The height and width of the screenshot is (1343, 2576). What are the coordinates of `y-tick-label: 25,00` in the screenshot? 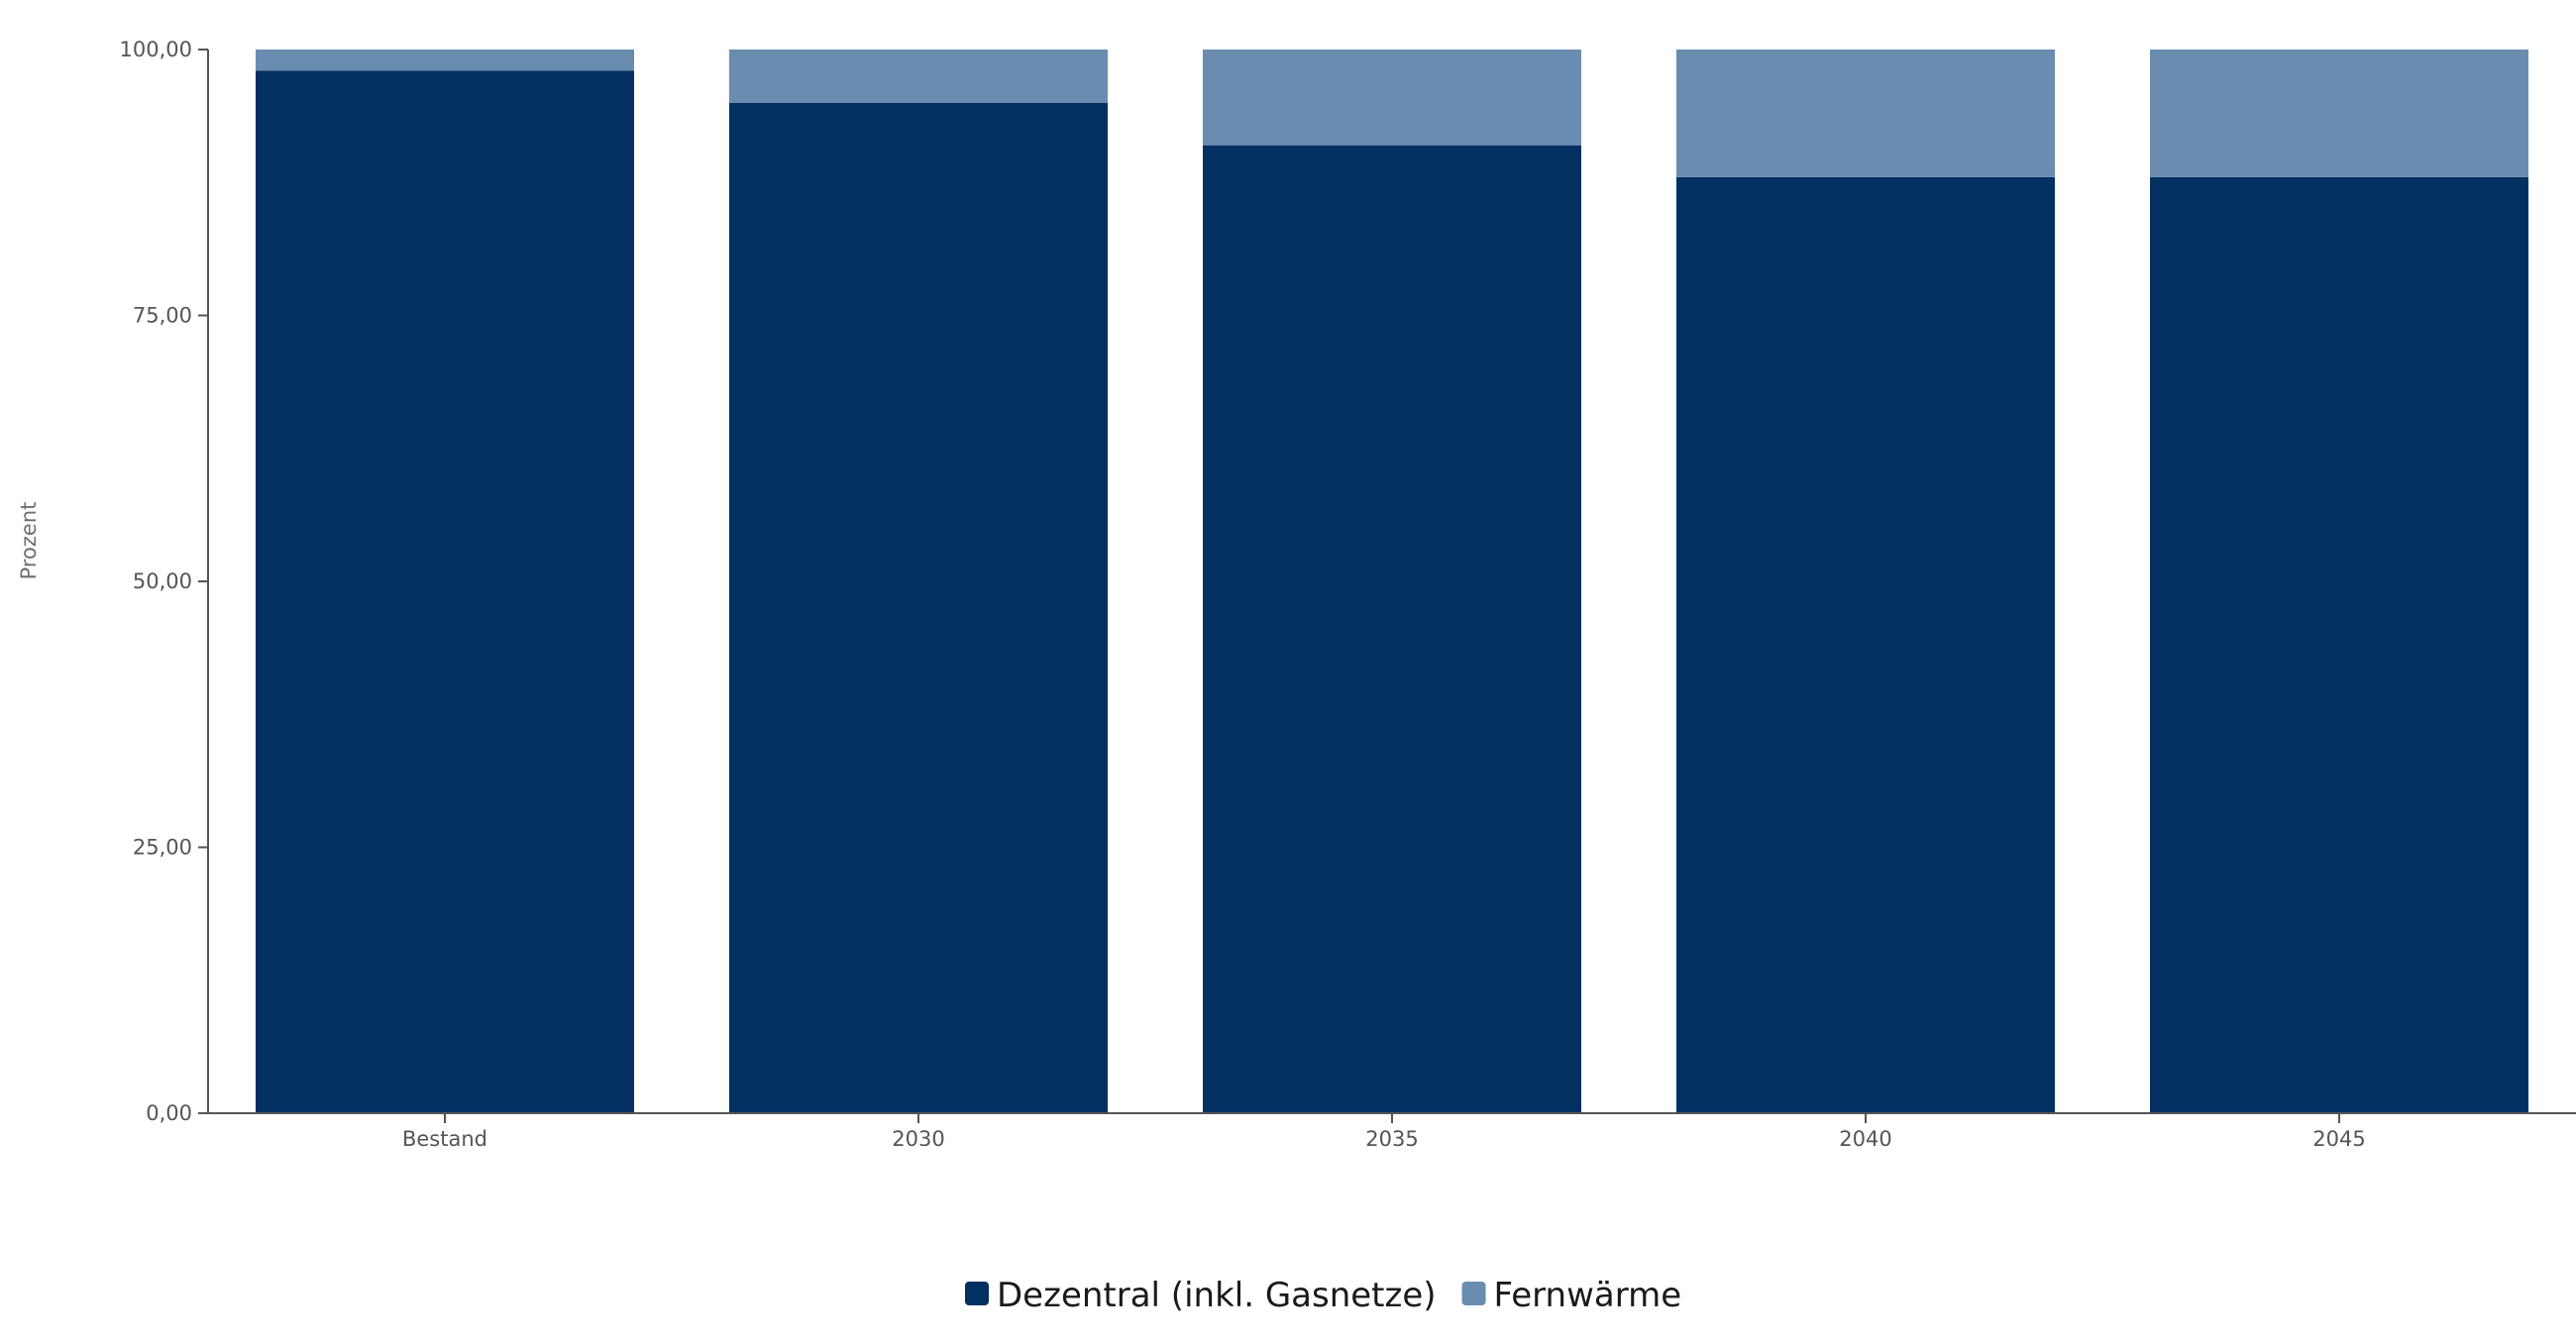 It's located at (163, 848).